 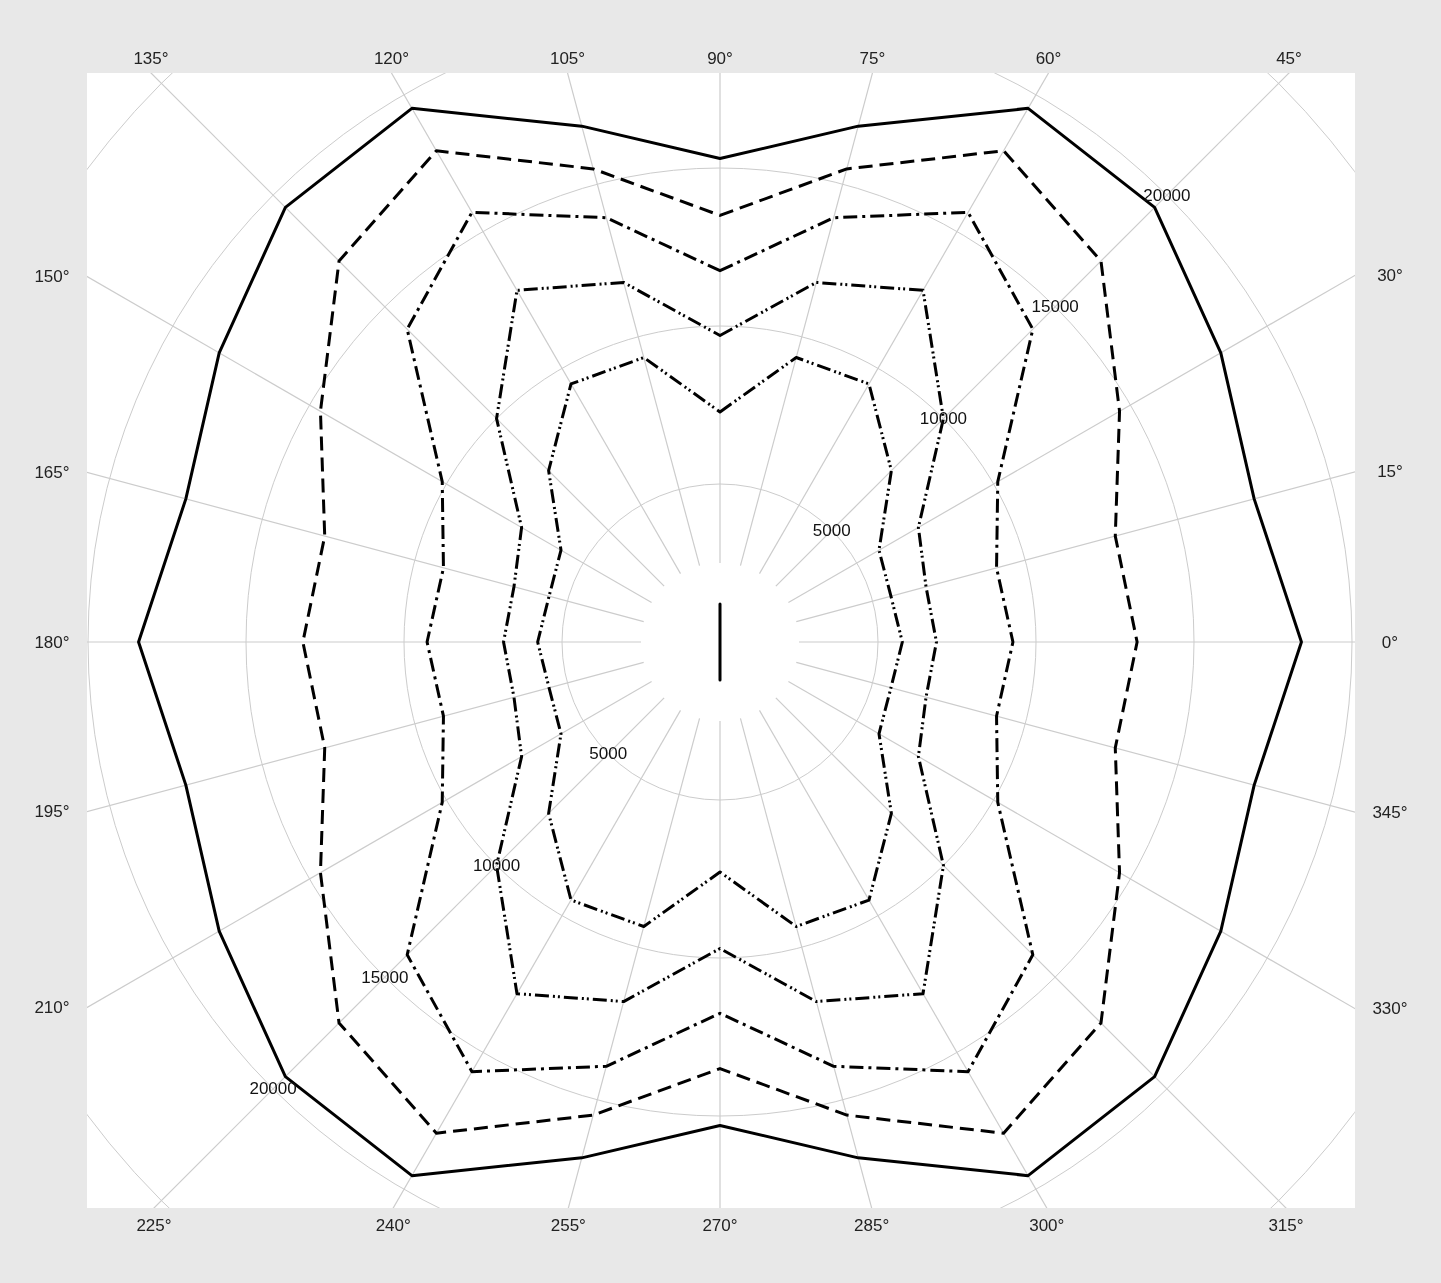 I want to click on spoke-label: 345°, so click(x=1390, y=812).